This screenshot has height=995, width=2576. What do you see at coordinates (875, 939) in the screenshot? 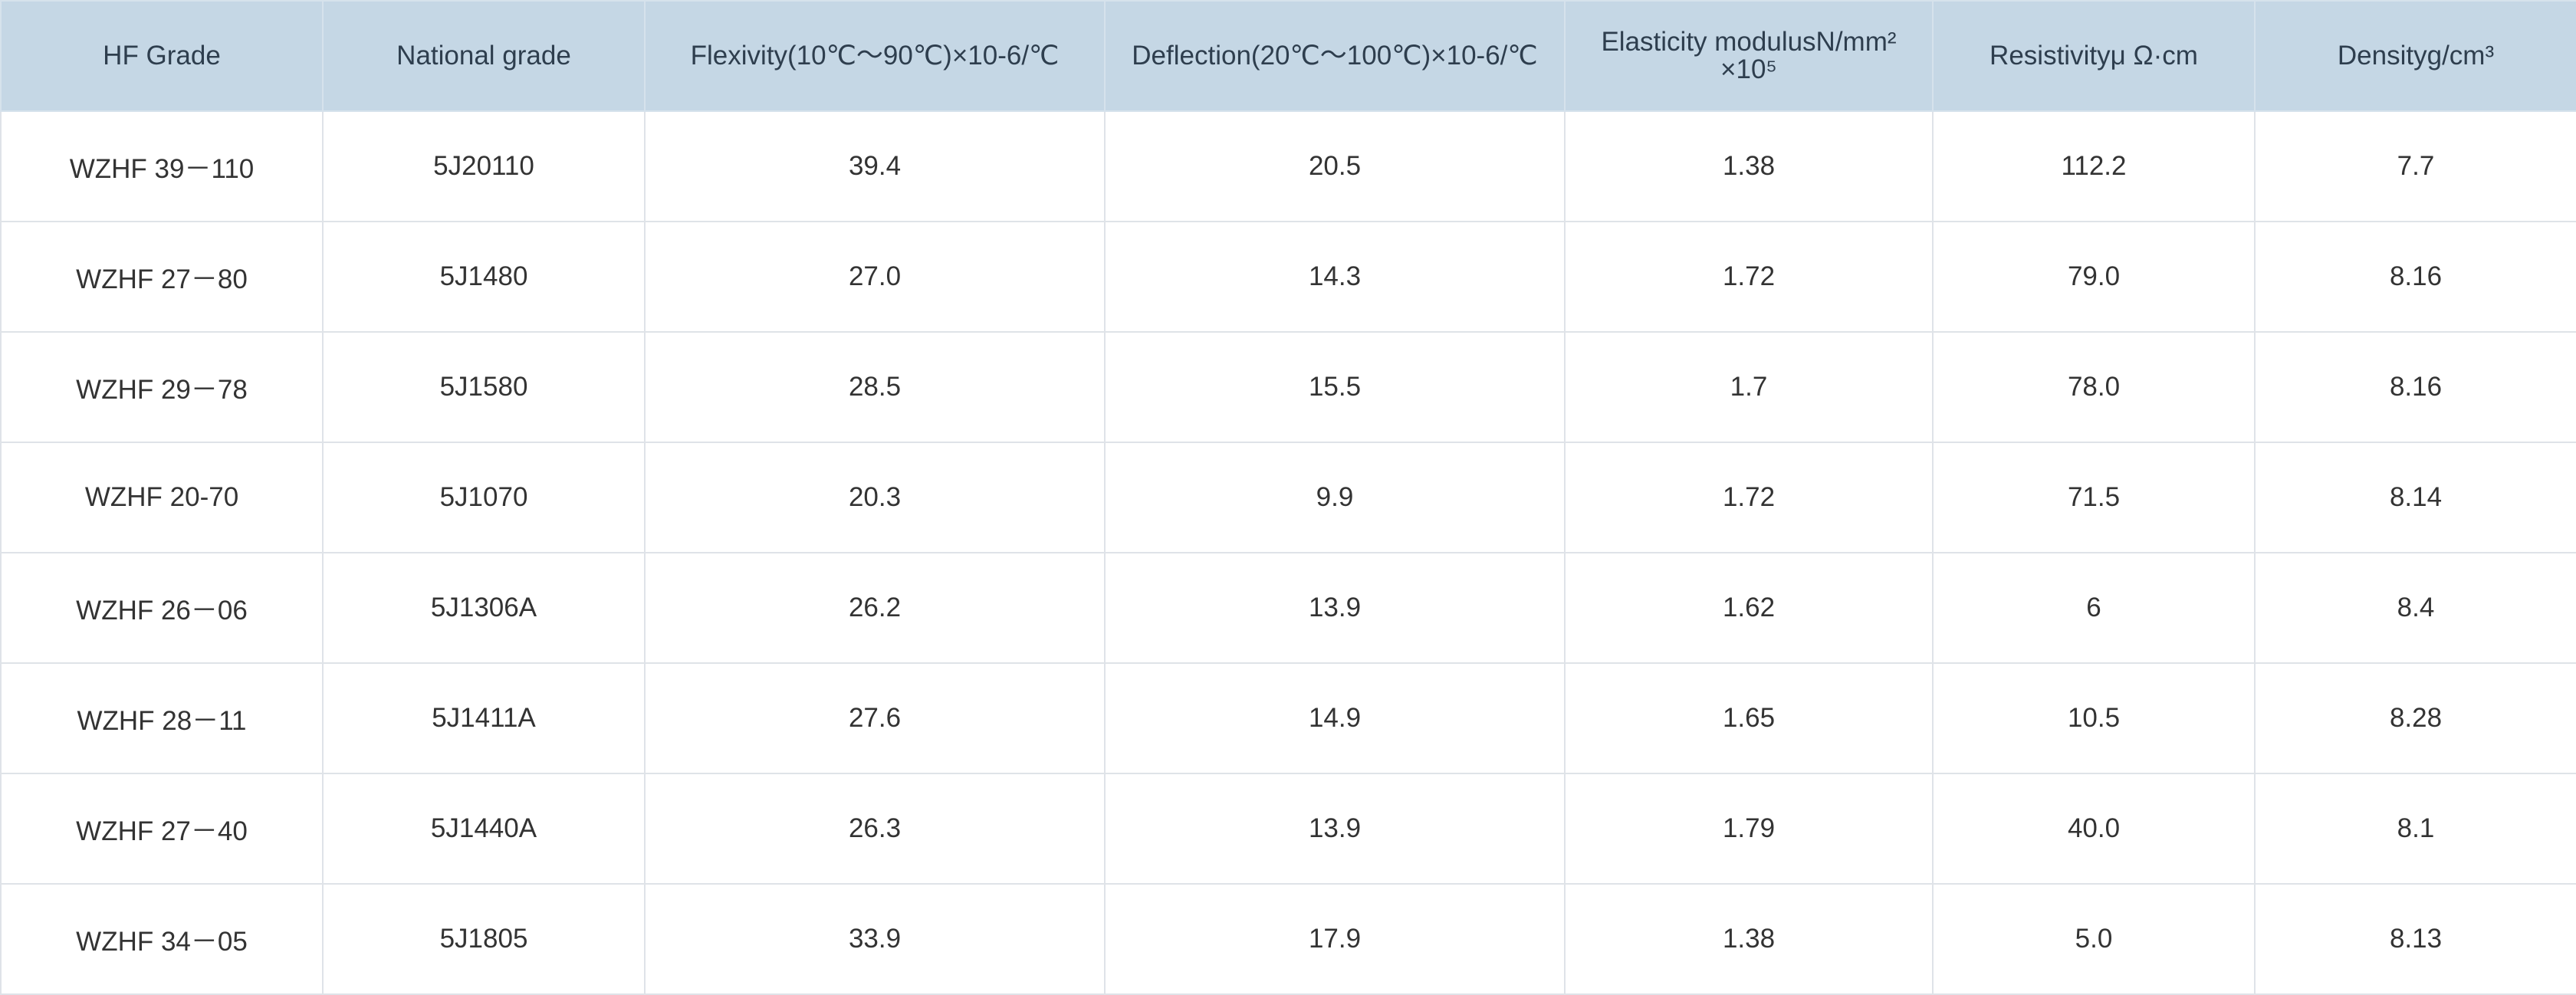
I see `cell-flexivity: 33.9` at bounding box center [875, 939].